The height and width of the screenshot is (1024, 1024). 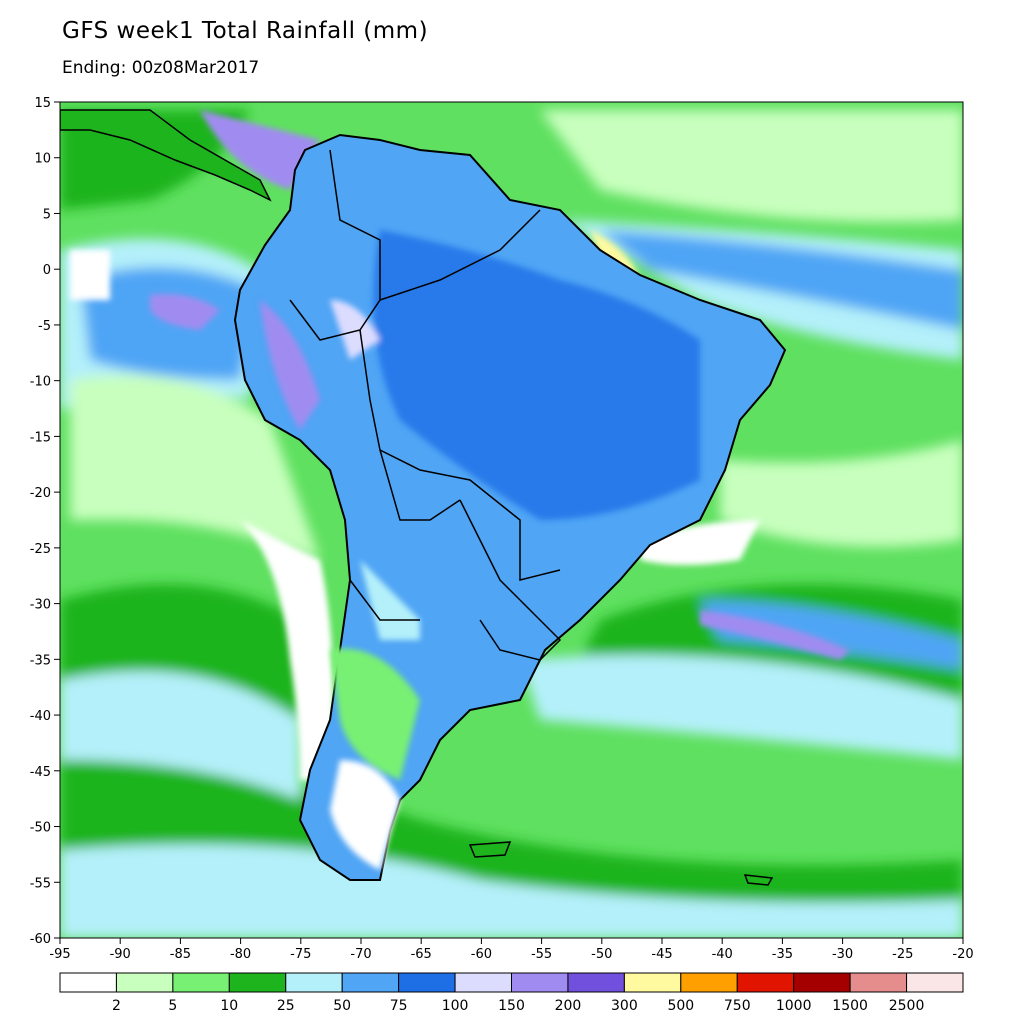 What do you see at coordinates (481, 954) in the screenshot?
I see `lon-tick-label: -60` at bounding box center [481, 954].